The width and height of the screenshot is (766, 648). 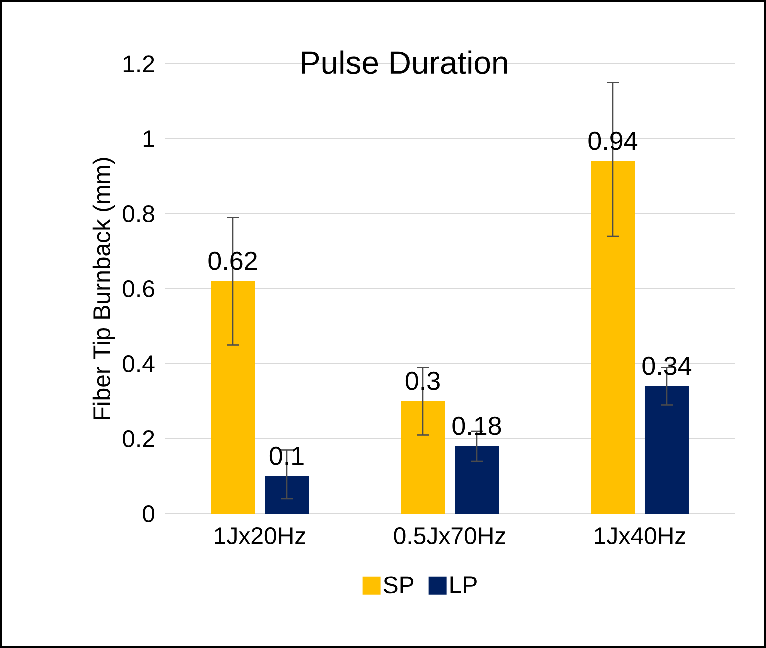 I want to click on data-label: 0.18, so click(x=477, y=426).